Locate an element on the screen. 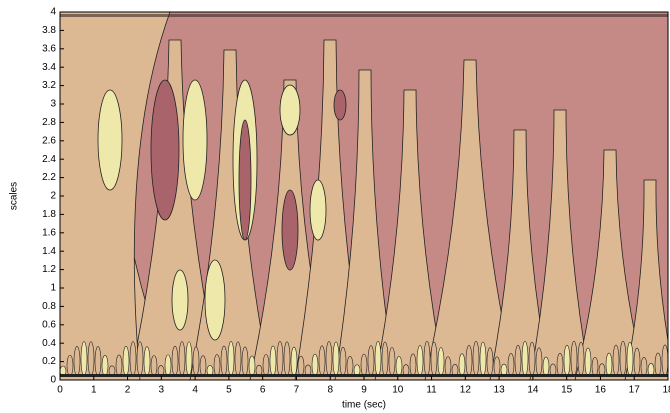  x-tick-label: 7 is located at coordinates (297, 390).